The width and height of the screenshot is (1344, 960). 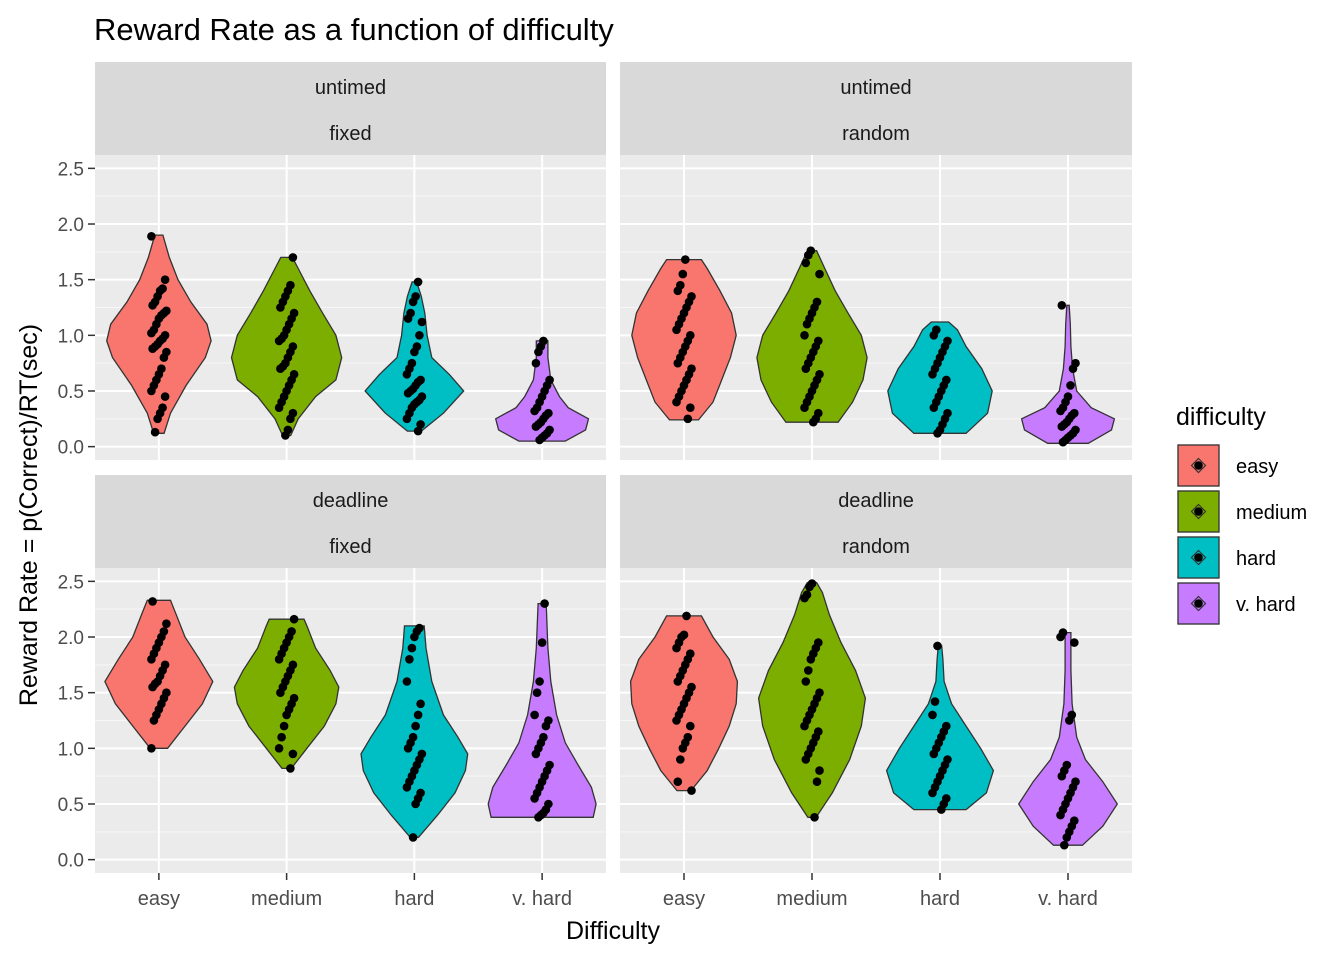 I want to click on y-tick-label: 2.5, so click(x=71, y=169).